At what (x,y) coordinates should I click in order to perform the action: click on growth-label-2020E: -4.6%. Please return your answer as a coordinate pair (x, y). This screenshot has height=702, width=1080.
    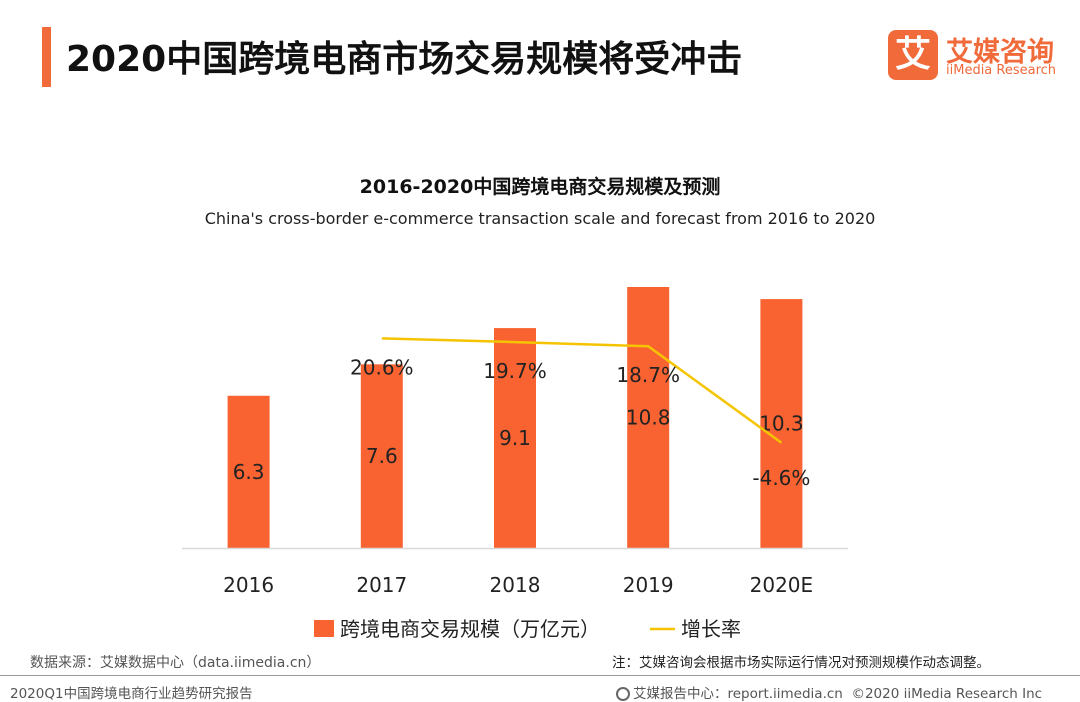
    Looking at the image, I should click on (781, 478).